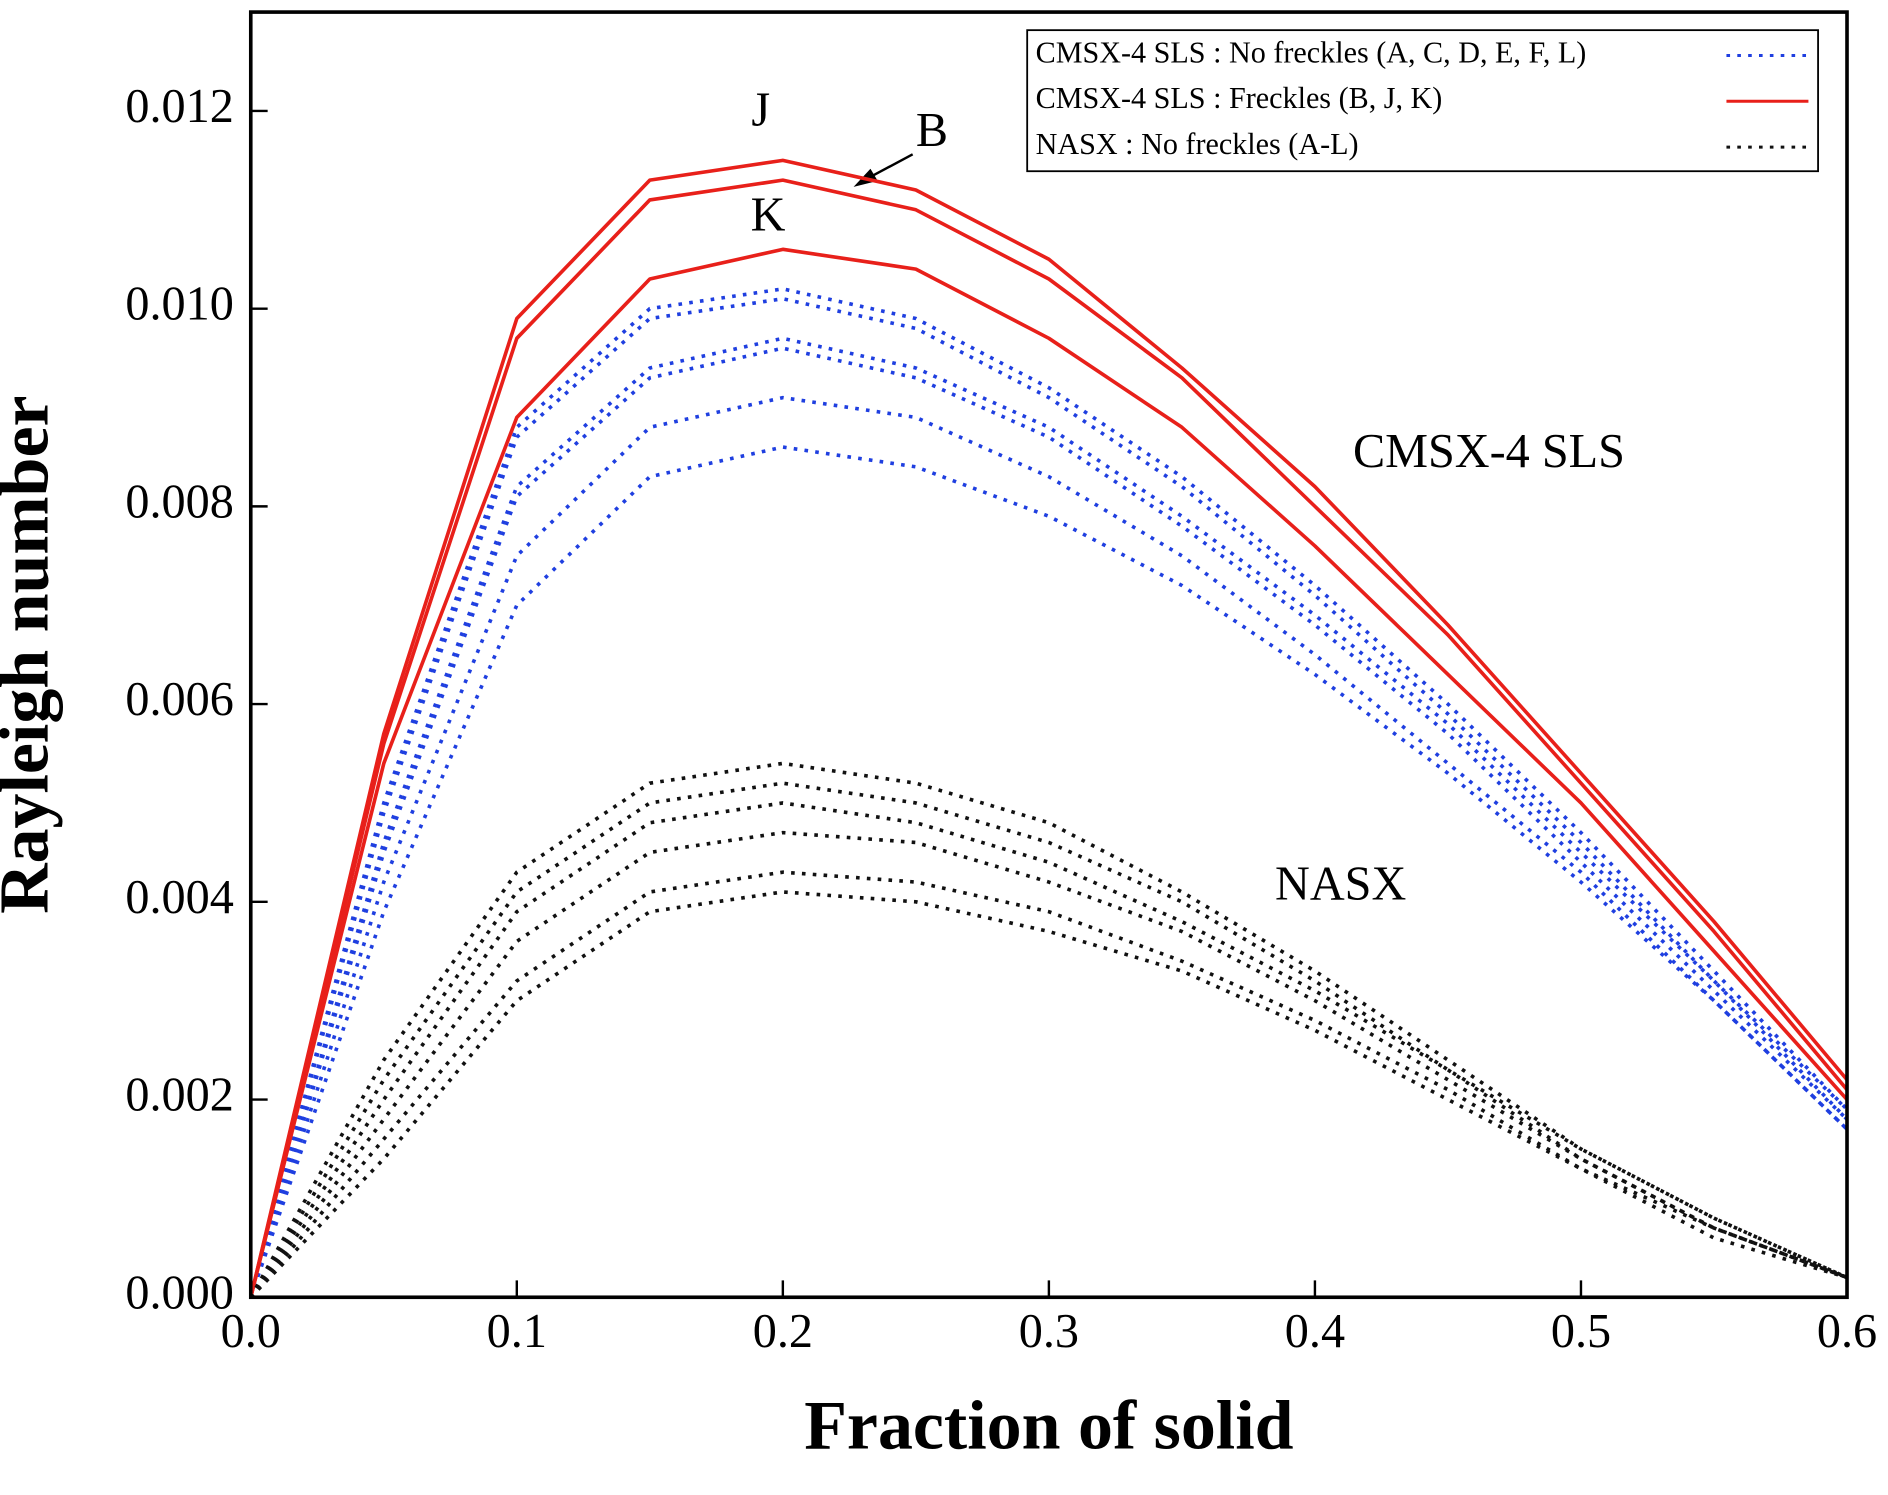 The height and width of the screenshot is (1495, 1888). I want to click on x-tick-label: 0.0, so click(251, 1331).